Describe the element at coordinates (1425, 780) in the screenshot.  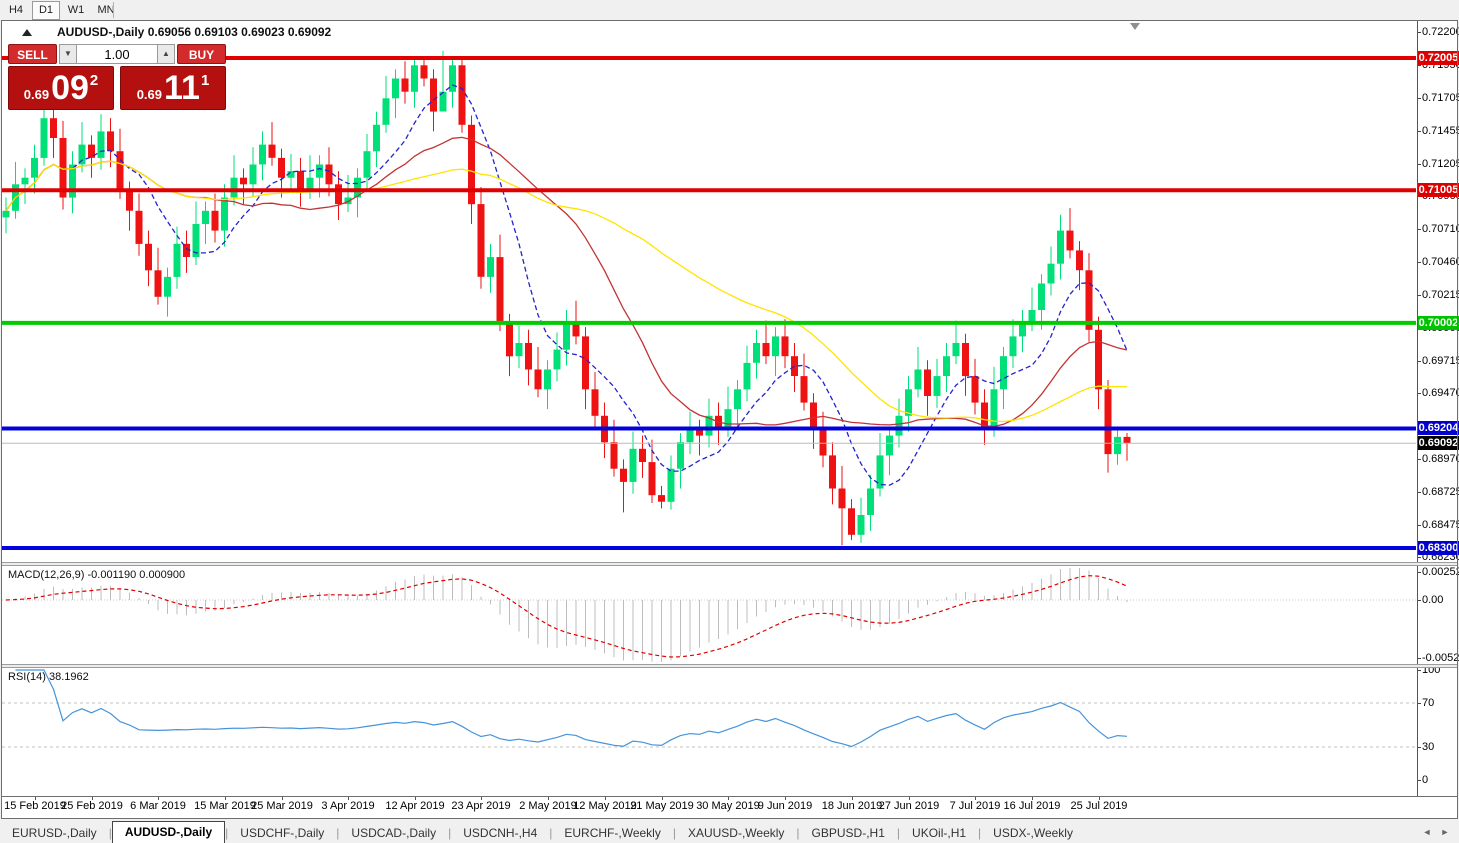
I see `rsi-axis-label: 0` at that location.